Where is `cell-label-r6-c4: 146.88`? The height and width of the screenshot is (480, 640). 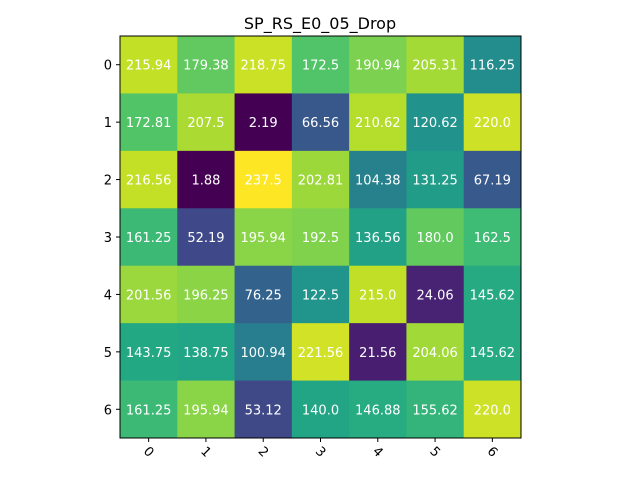
cell-label-r6-c4: 146.88 is located at coordinates (378, 410).